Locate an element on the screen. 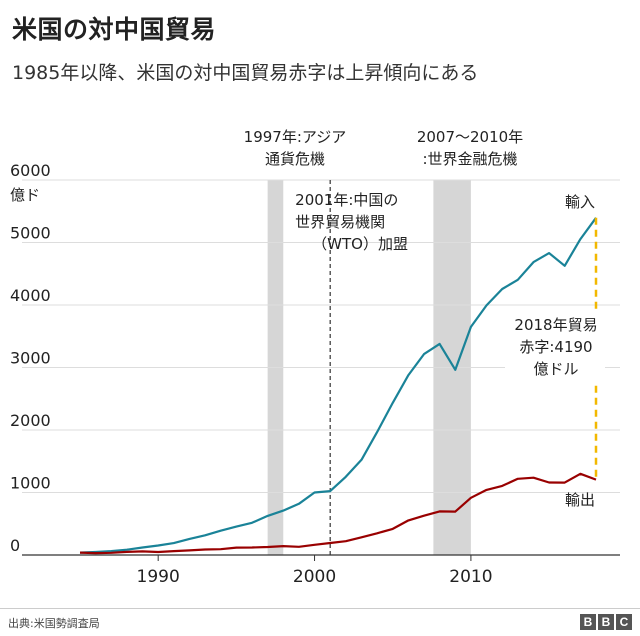 The image size is (640, 636). y-tick-label: 4000 is located at coordinates (30, 295).